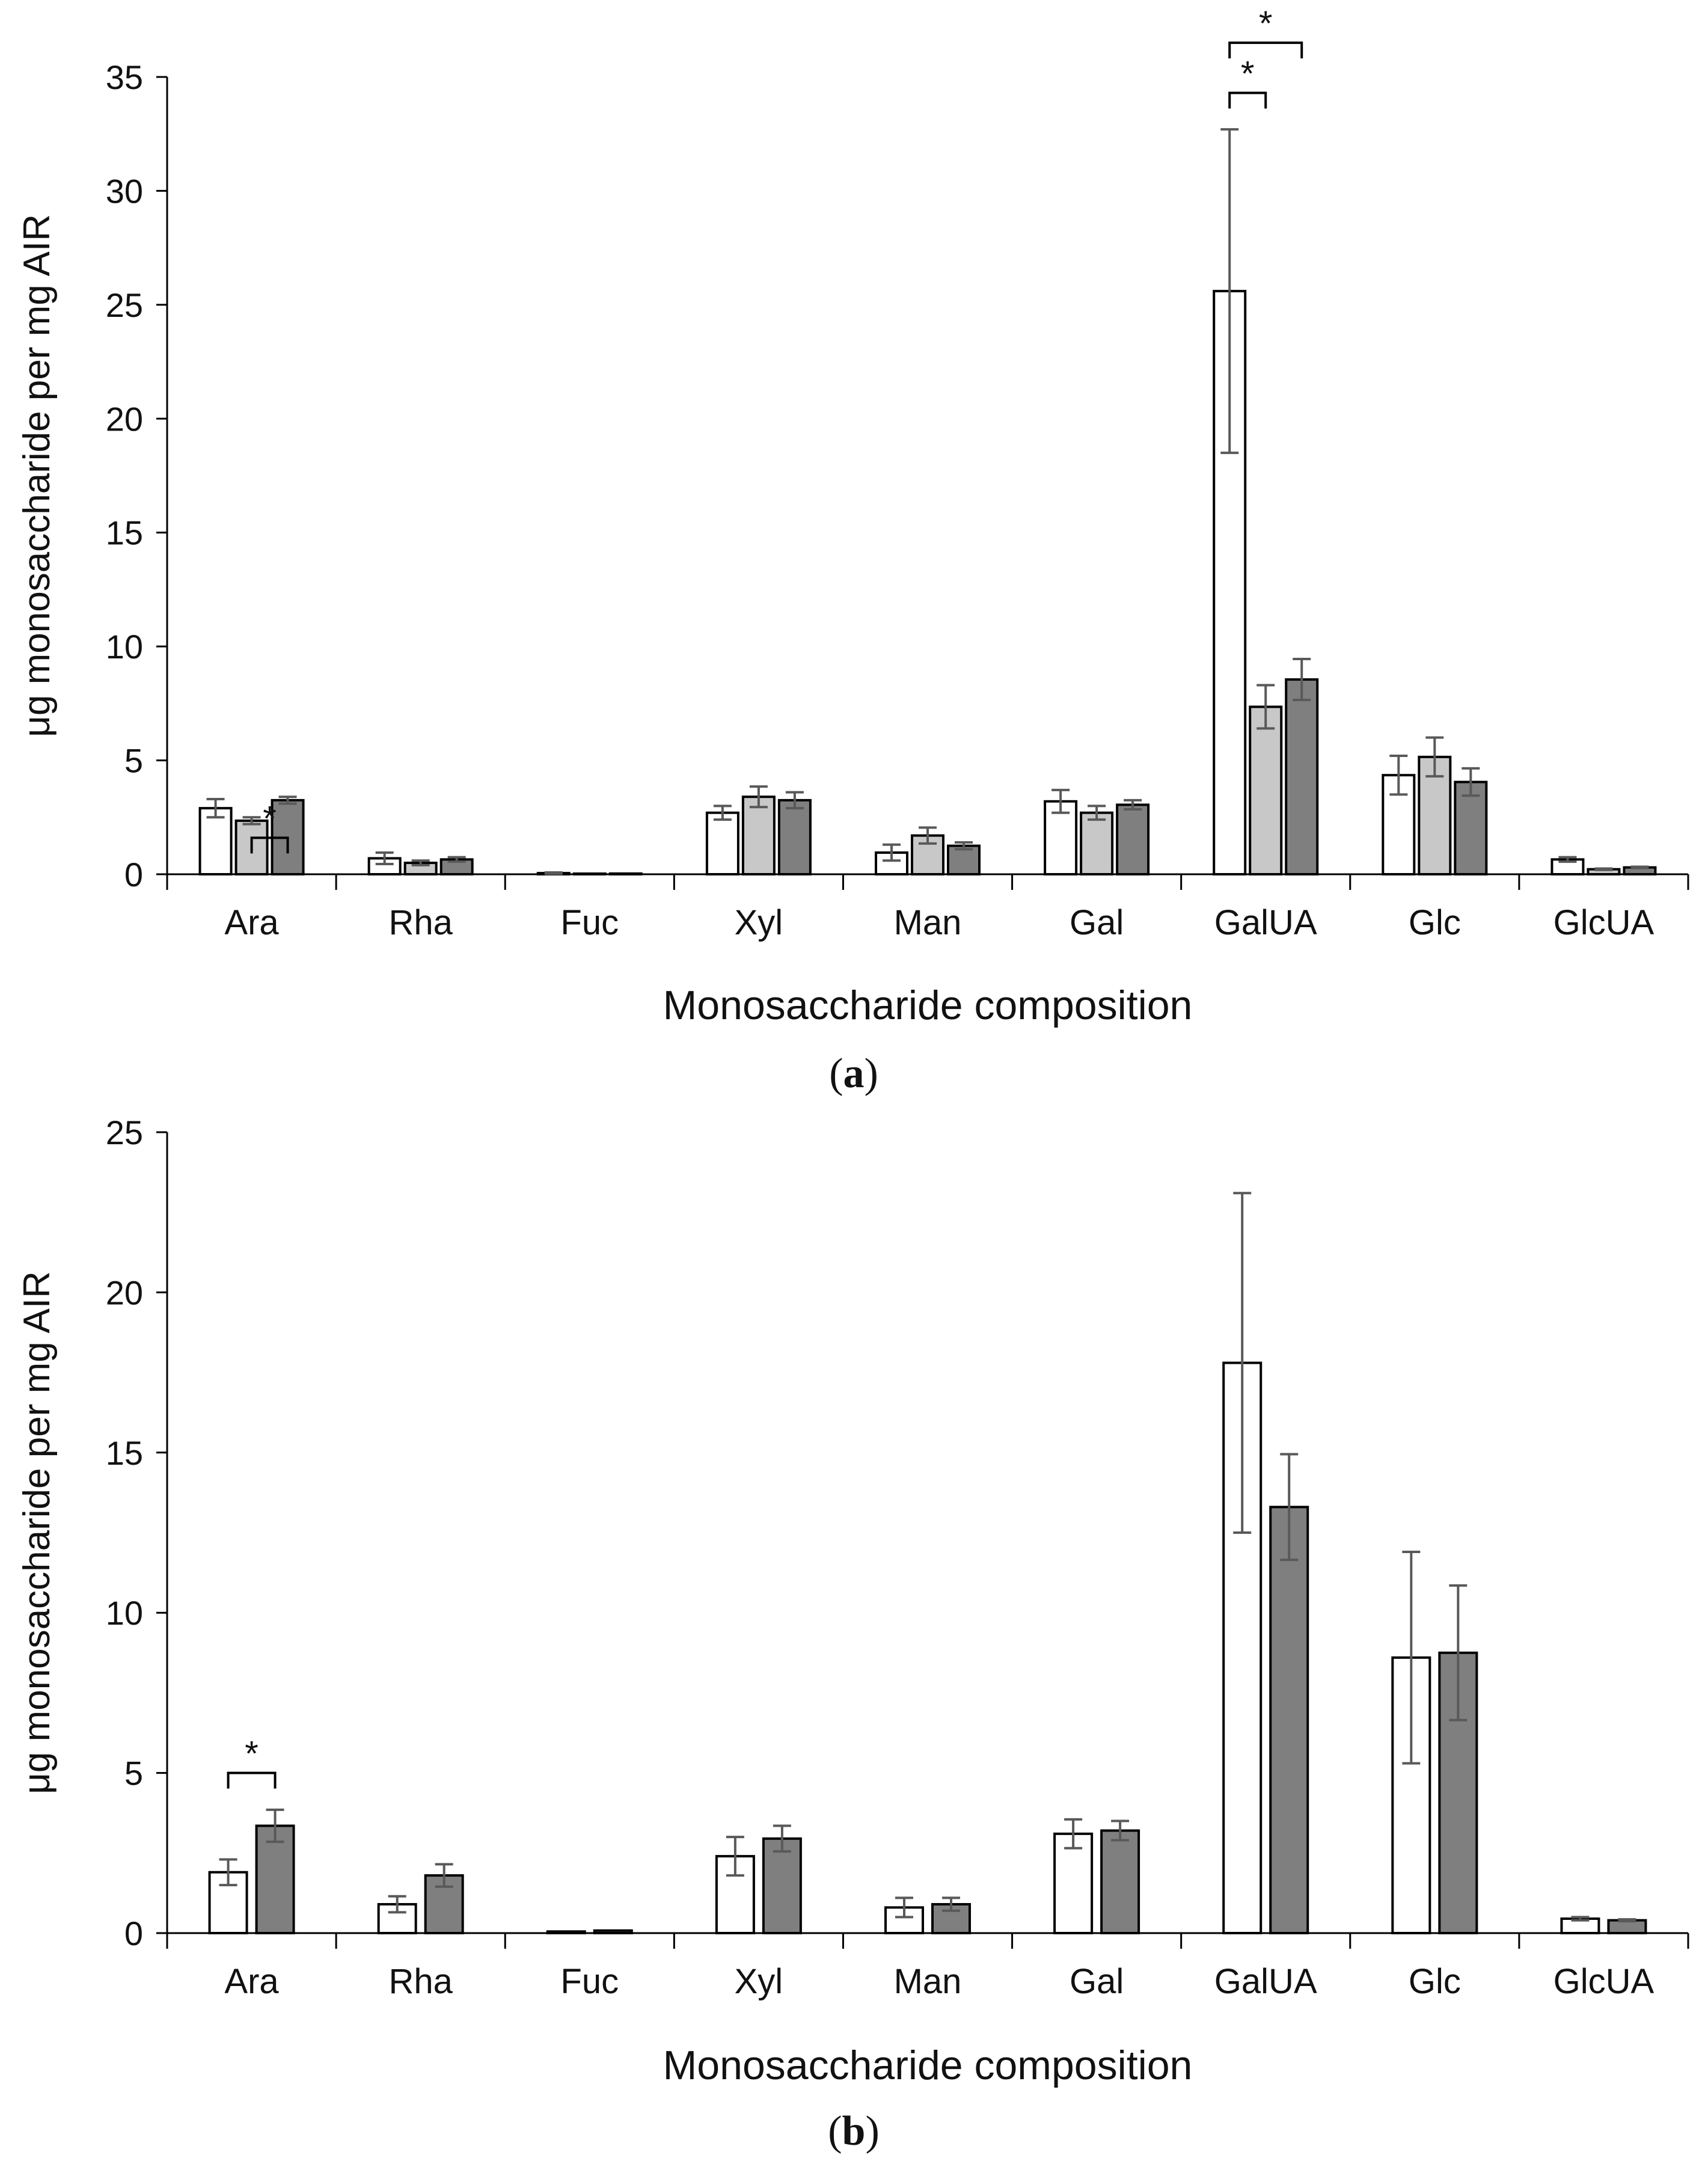 This screenshot has height=2170, width=1708. What do you see at coordinates (124, 77) in the screenshot?
I see `y-tick-label: 35` at bounding box center [124, 77].